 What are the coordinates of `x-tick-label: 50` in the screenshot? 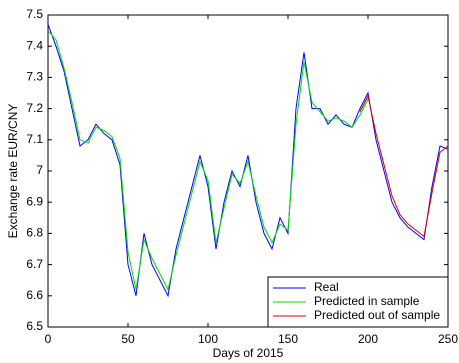 It's located at (128, 339).